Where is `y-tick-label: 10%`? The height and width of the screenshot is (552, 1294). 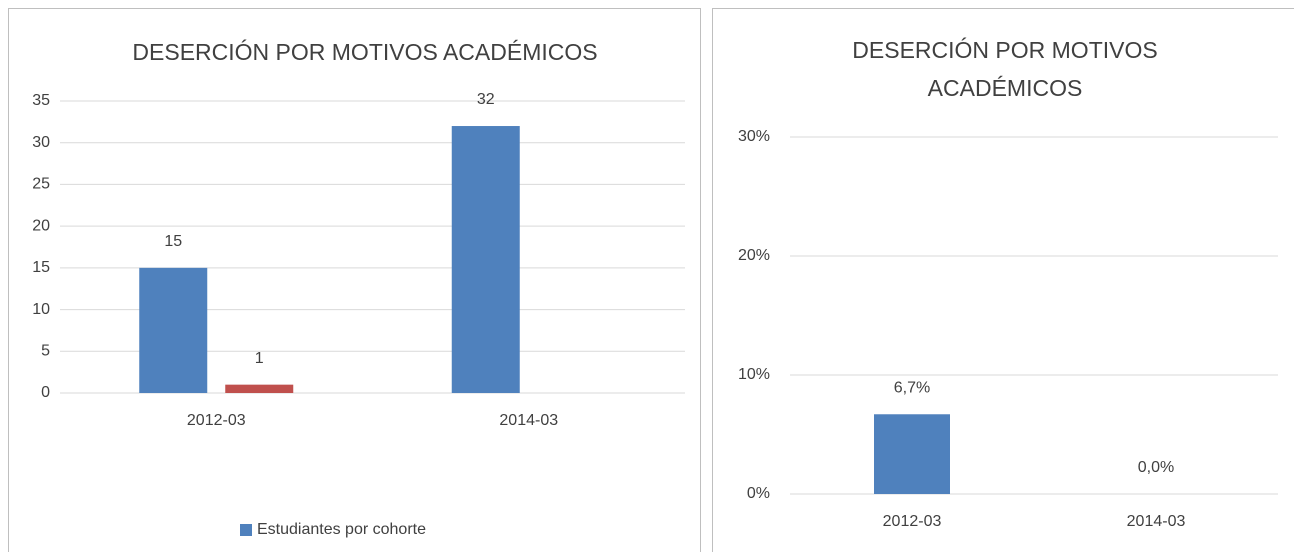
y-tick-label: 10% is located at coordinates (754, 374).